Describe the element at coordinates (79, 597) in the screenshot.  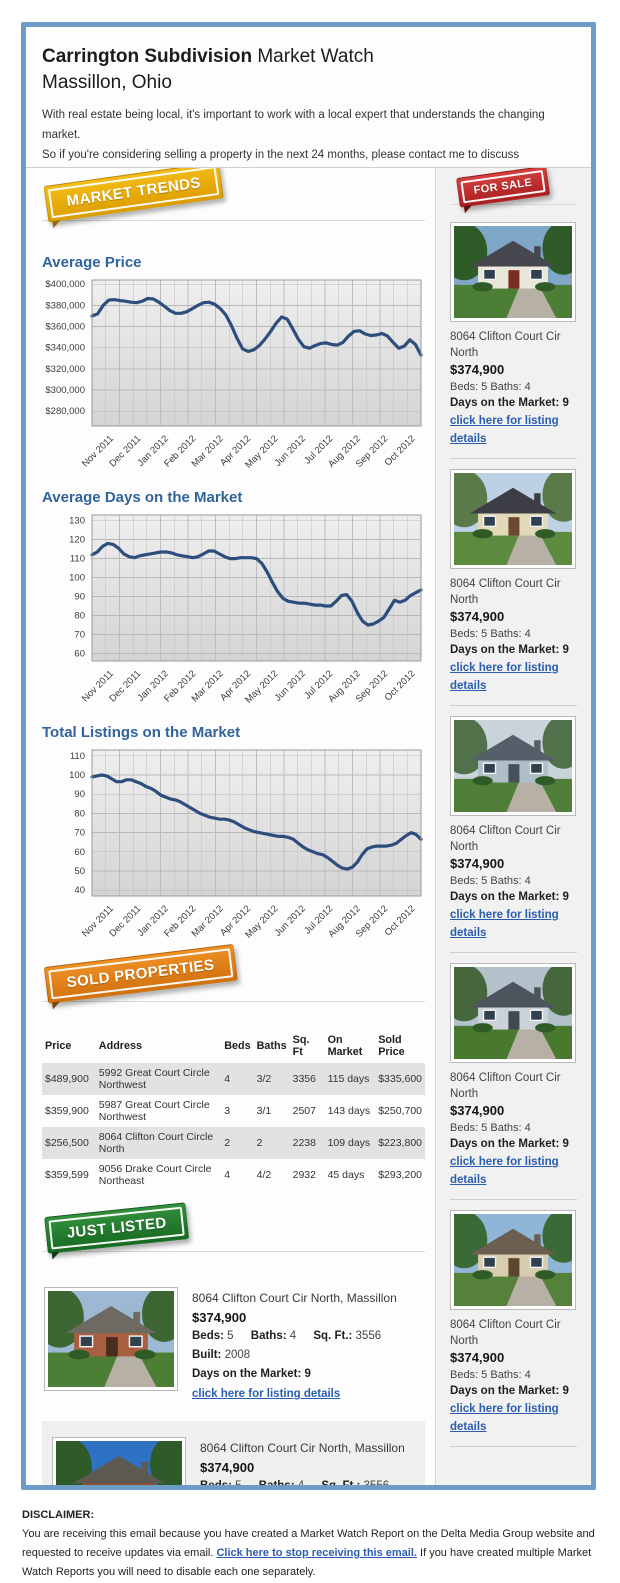
I see `svg-text: 90` at that location.